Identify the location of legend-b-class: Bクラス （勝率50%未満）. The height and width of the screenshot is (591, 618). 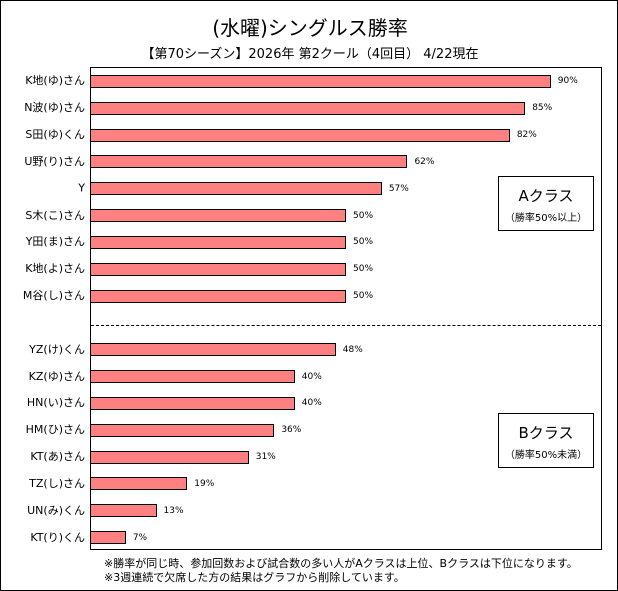
(546, 440).